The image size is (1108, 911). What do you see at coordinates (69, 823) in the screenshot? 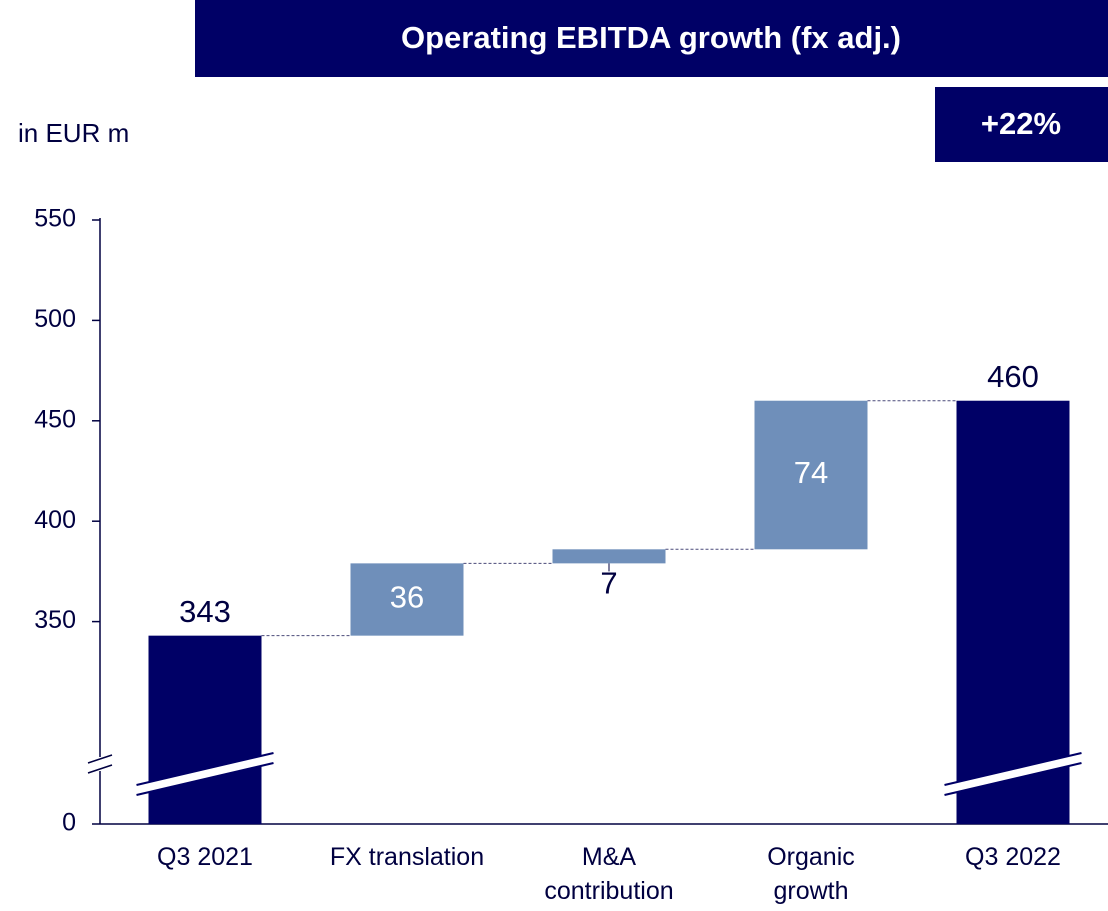
I see `y-tick-label: 0` at bounding box center [69, 823].